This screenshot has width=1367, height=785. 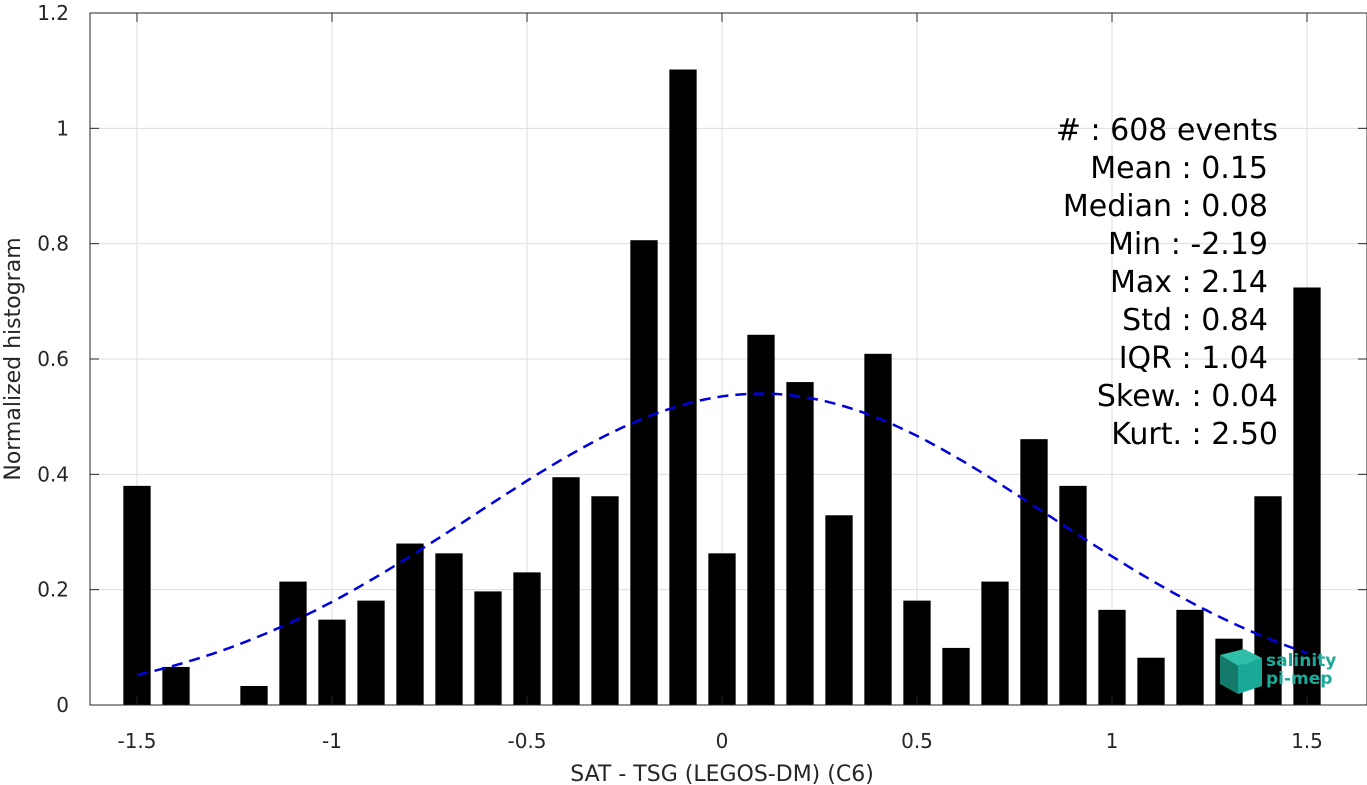 I want to click on y-tick-label: 1, so click(x=62, y=128).